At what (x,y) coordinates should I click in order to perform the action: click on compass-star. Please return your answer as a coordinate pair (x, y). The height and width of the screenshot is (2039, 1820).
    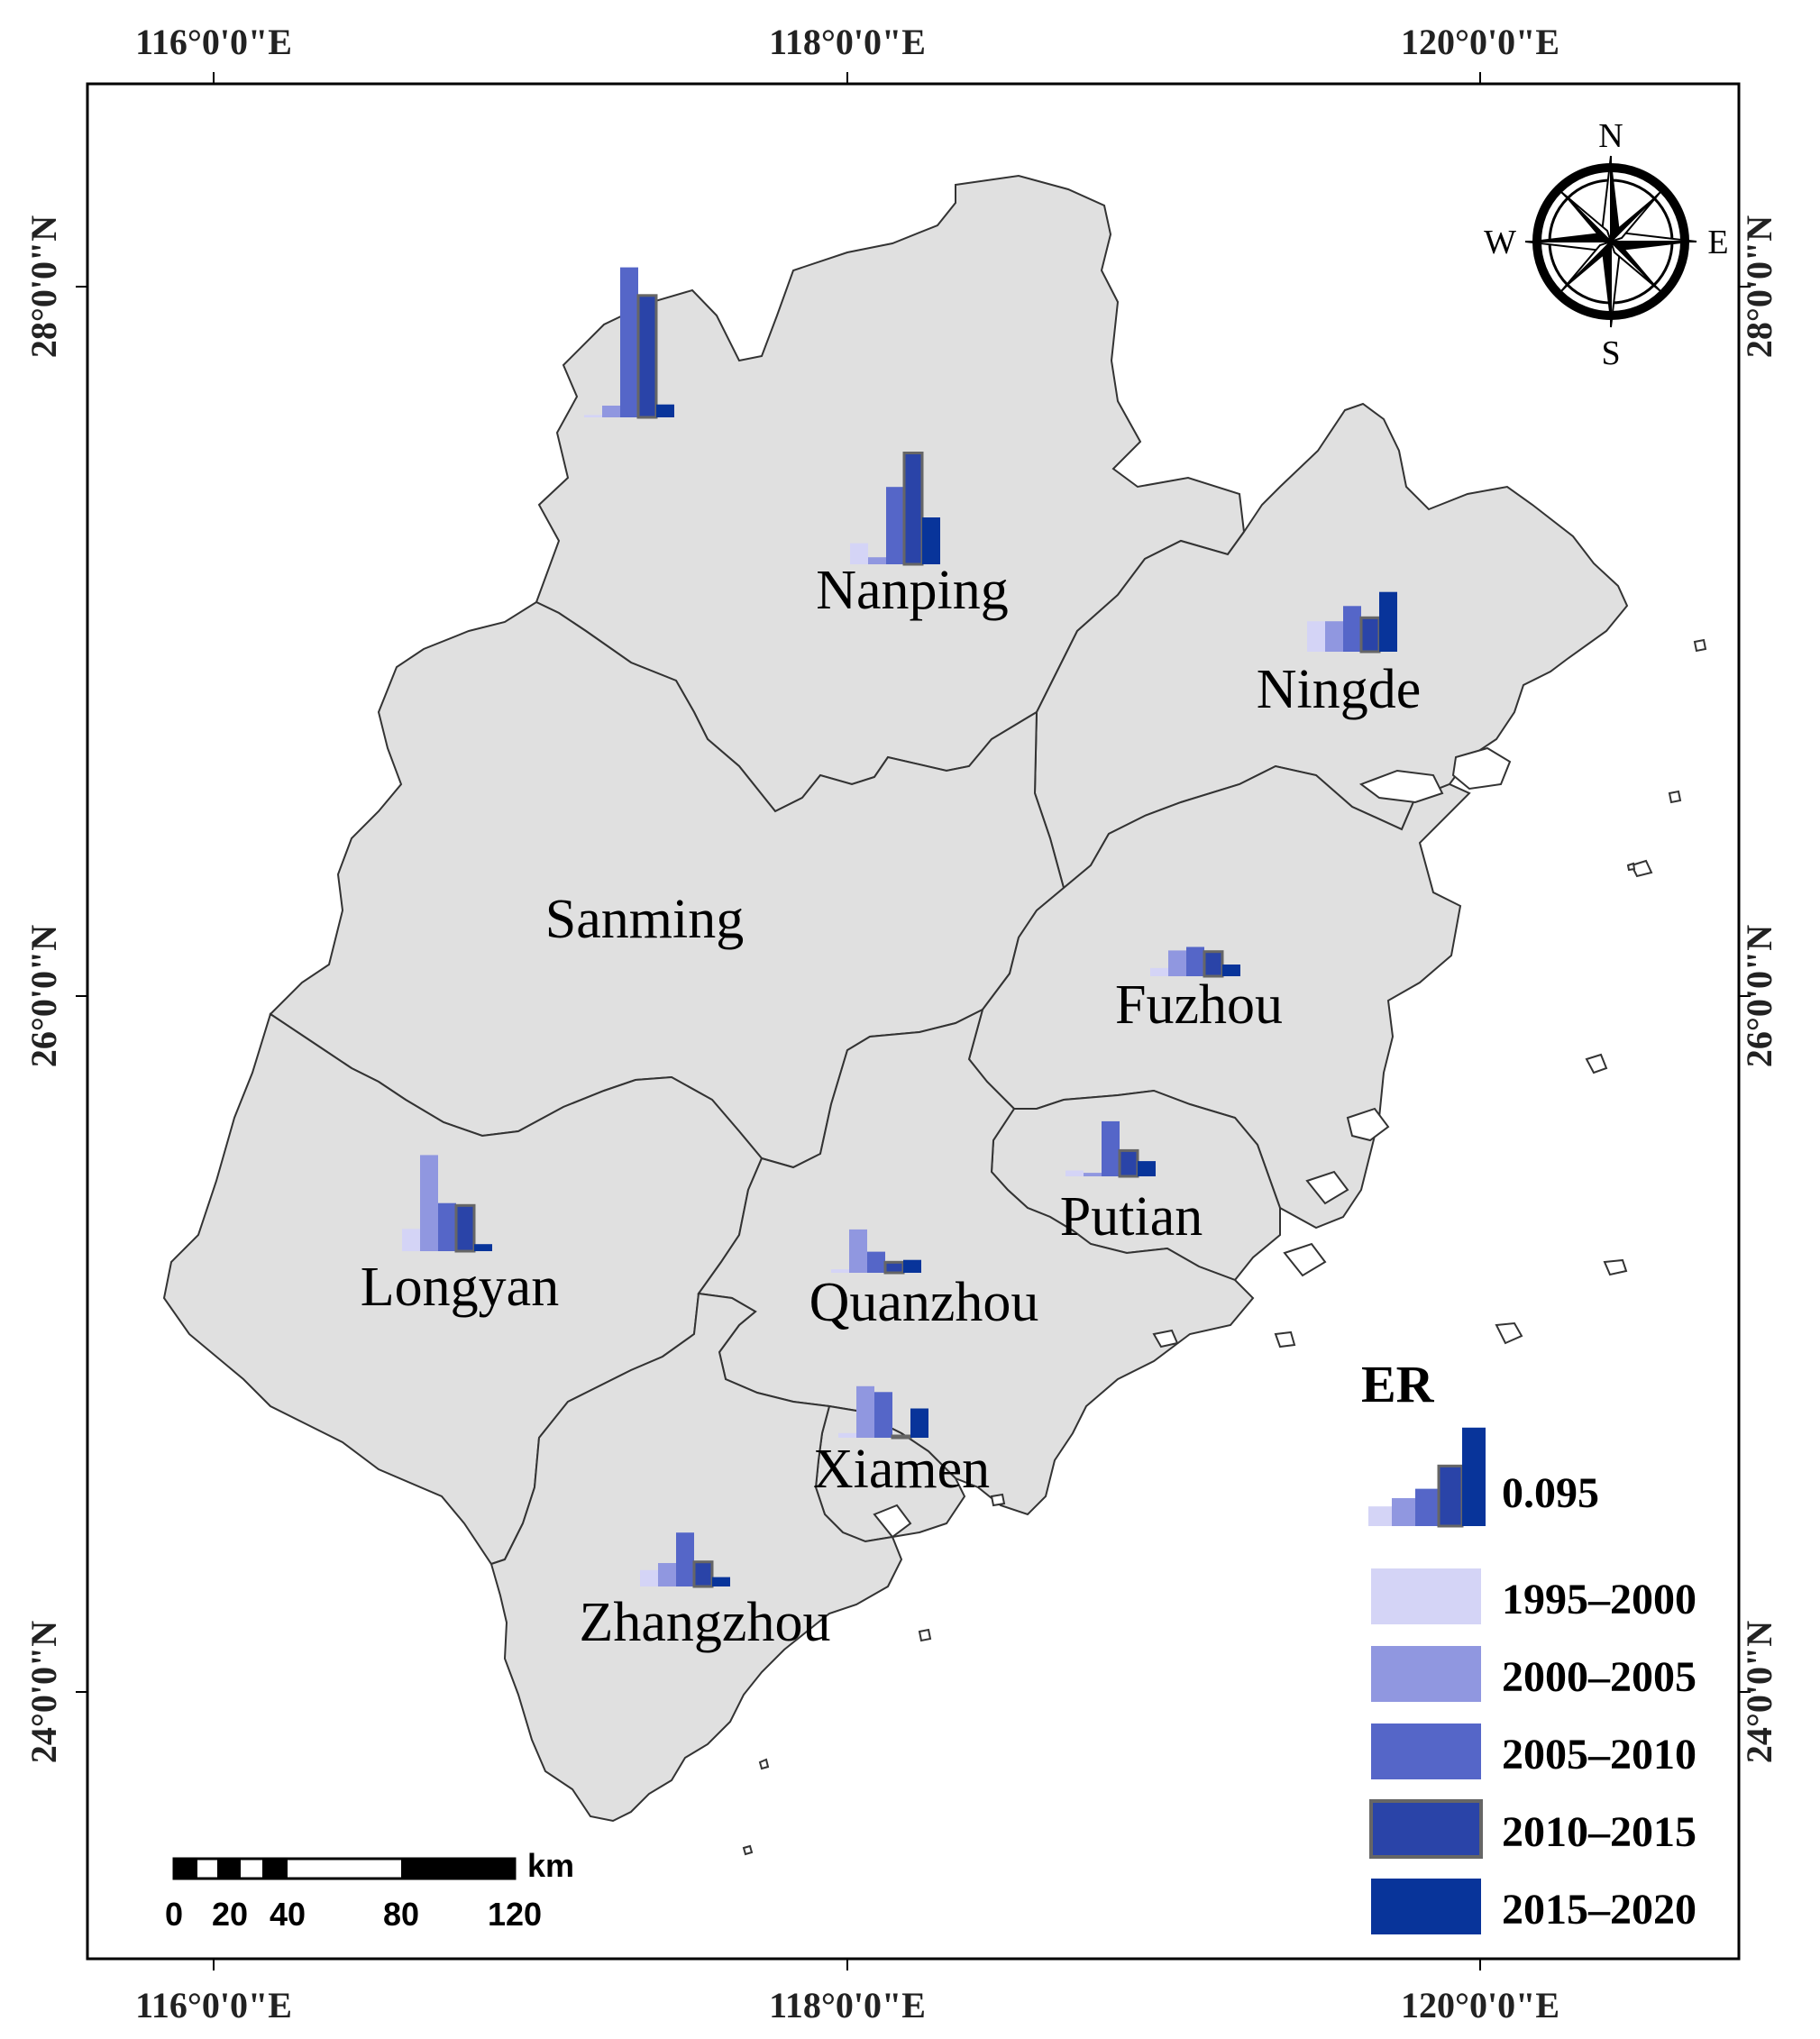
    Looking at the image, I should click on (1610, 241).